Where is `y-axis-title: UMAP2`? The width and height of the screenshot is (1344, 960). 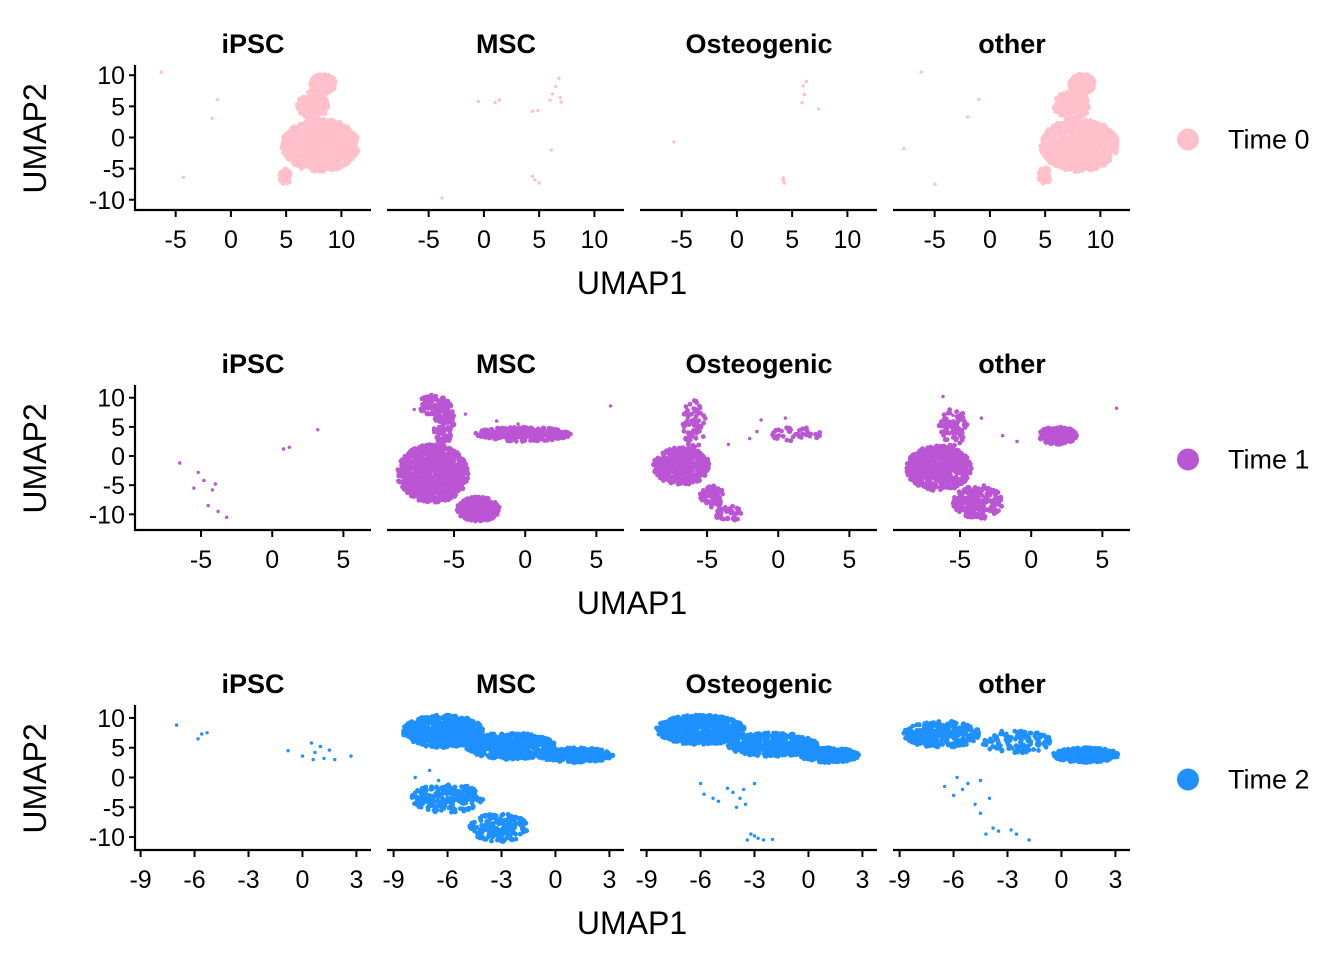 y-axis-title: UMAP2 is located at coordinates (35, 458).